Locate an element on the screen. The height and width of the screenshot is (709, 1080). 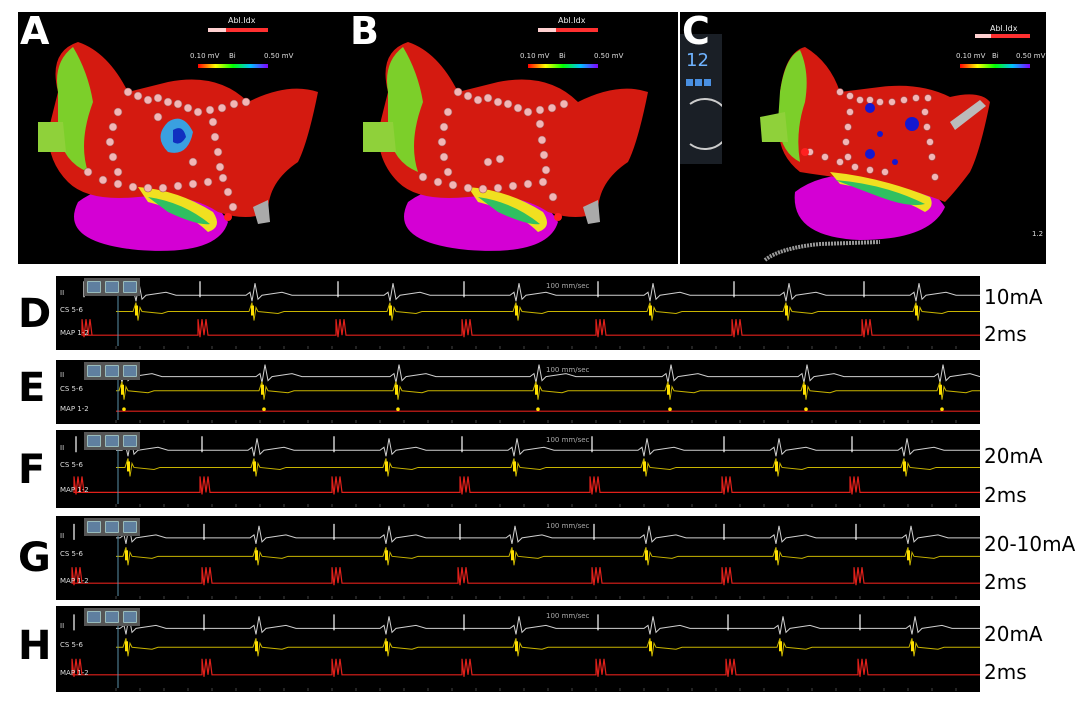
scale-min: 0.10 mV is located at coordinates (971, 56).